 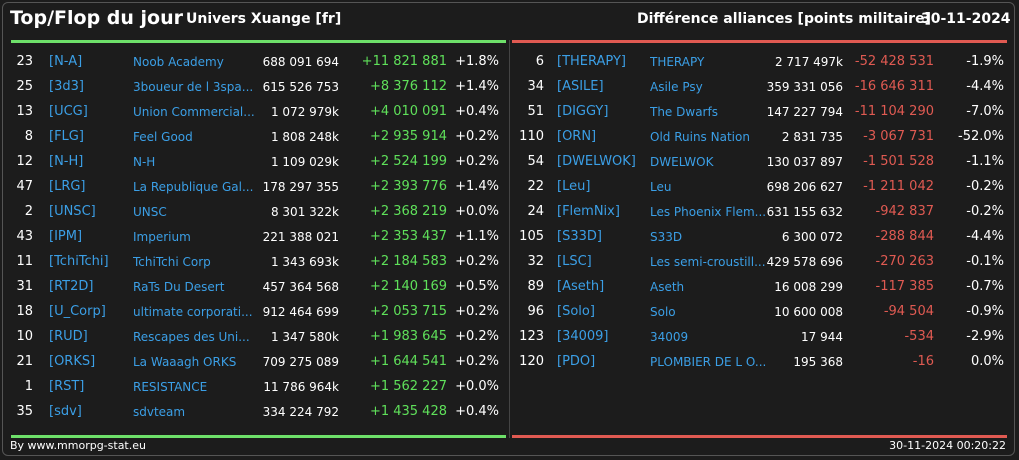 What do you see at coordinates (68, 336) in the screenshot?
I see `alliance-tag-link: [RUD]` at bounding box center [68, 336].